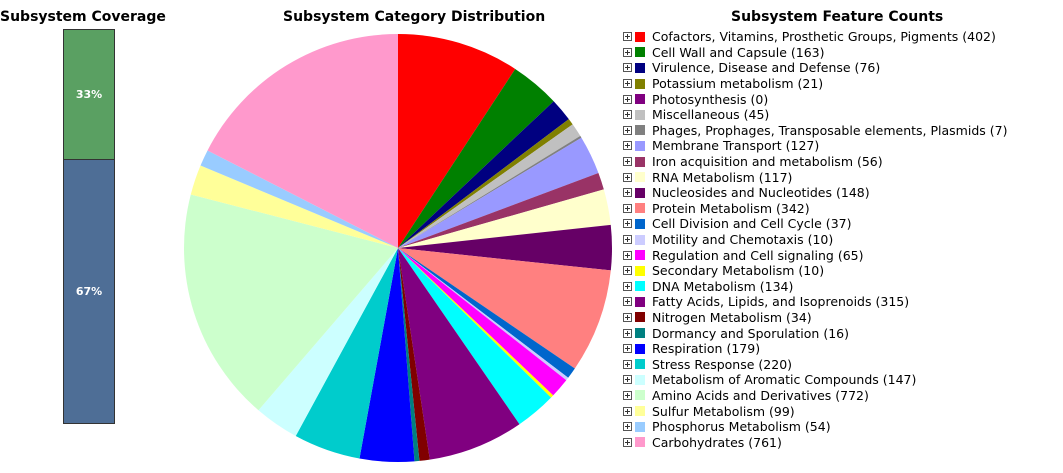  Describe the element at coordinates (815, 115) in the screenshot. I see `legend-item: Miscellaneous (45)` at that location.